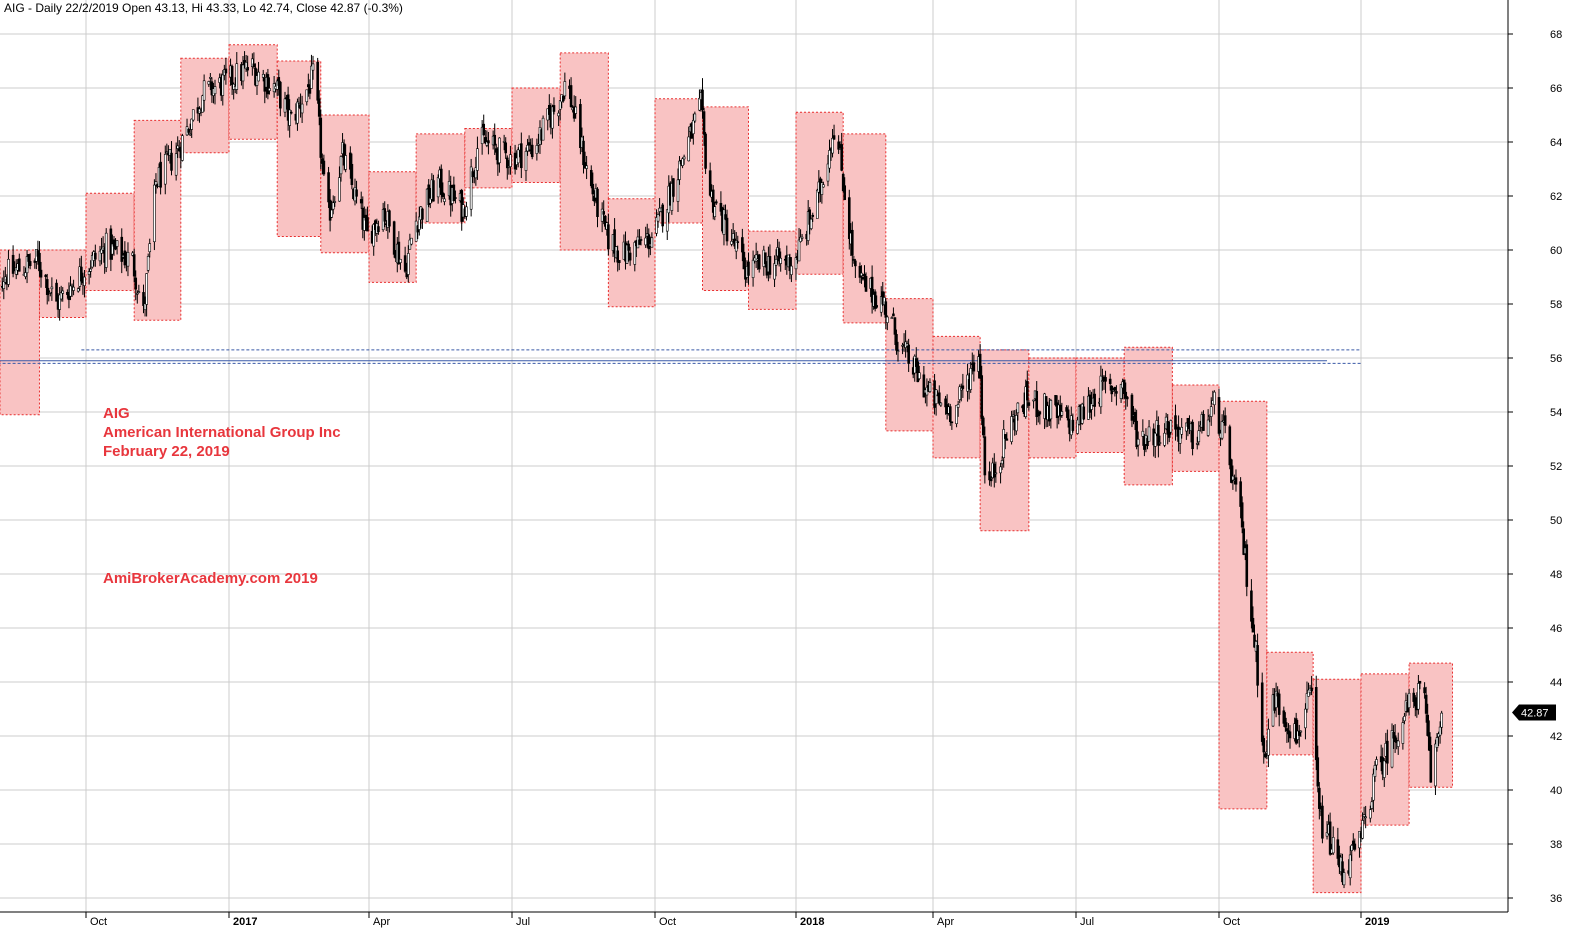  Describe the element at coordinates (1556, 413) in the screenshot. I see `y-tick-label: 54` at that location.